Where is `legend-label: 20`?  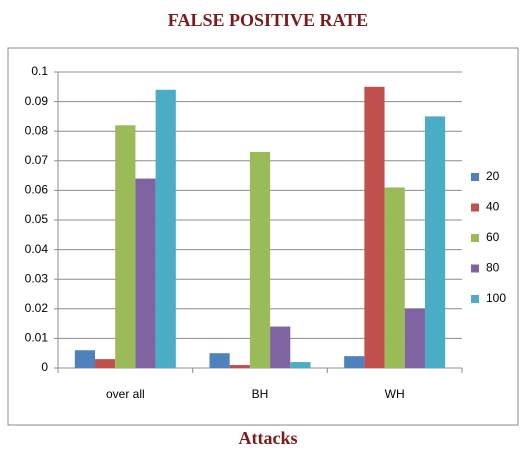
legend-label: 20 is located at coordinates (493, 176).